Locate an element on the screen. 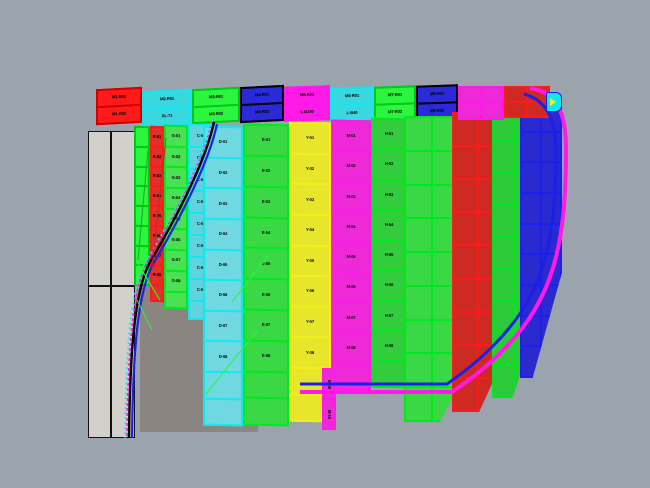 The image size is (650, 488). mesh-cell-label: E-06 is located at coordinates (266, 294).